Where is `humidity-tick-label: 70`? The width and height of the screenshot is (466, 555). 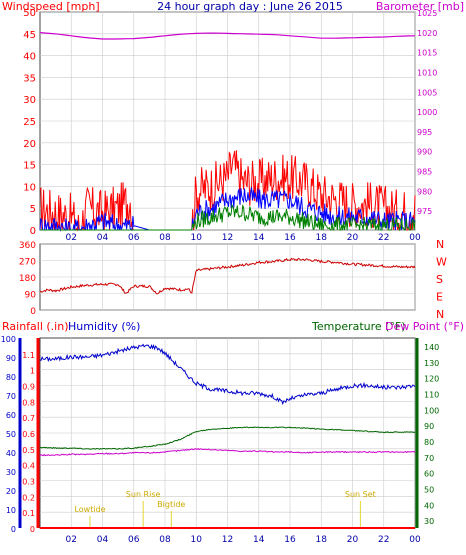 humidity-tick-label: 70 is located at coordinates (11, 396).